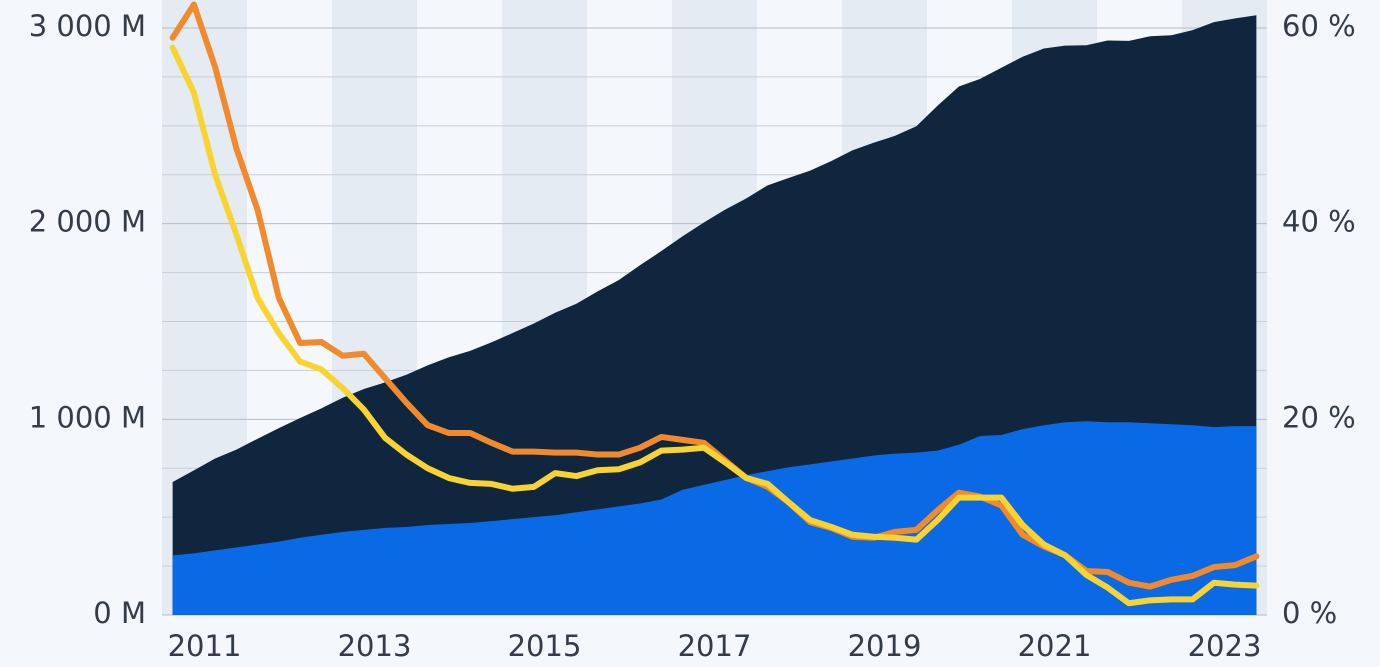 The height and width of the screenshot is (667, 1380). Describe the element at coordinates (545, 646) in the screenshot. I see `x-tick-label: 2015` at that location.